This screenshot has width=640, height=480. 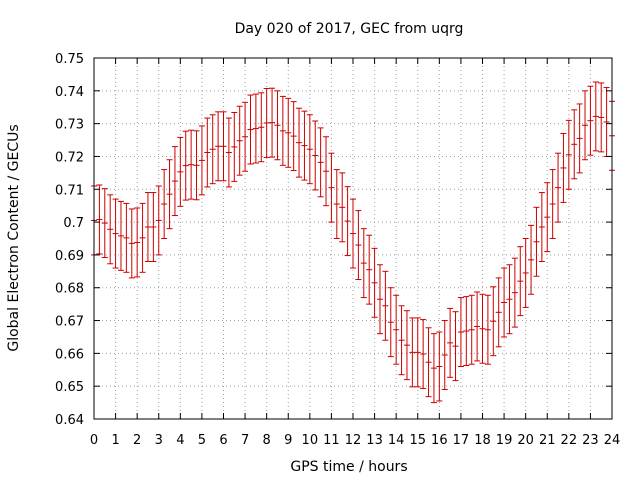 What do you see at coordinates (396, 440) in the screenshot?
I see `x-tick-label: 14` at bounding box center [396, 440].